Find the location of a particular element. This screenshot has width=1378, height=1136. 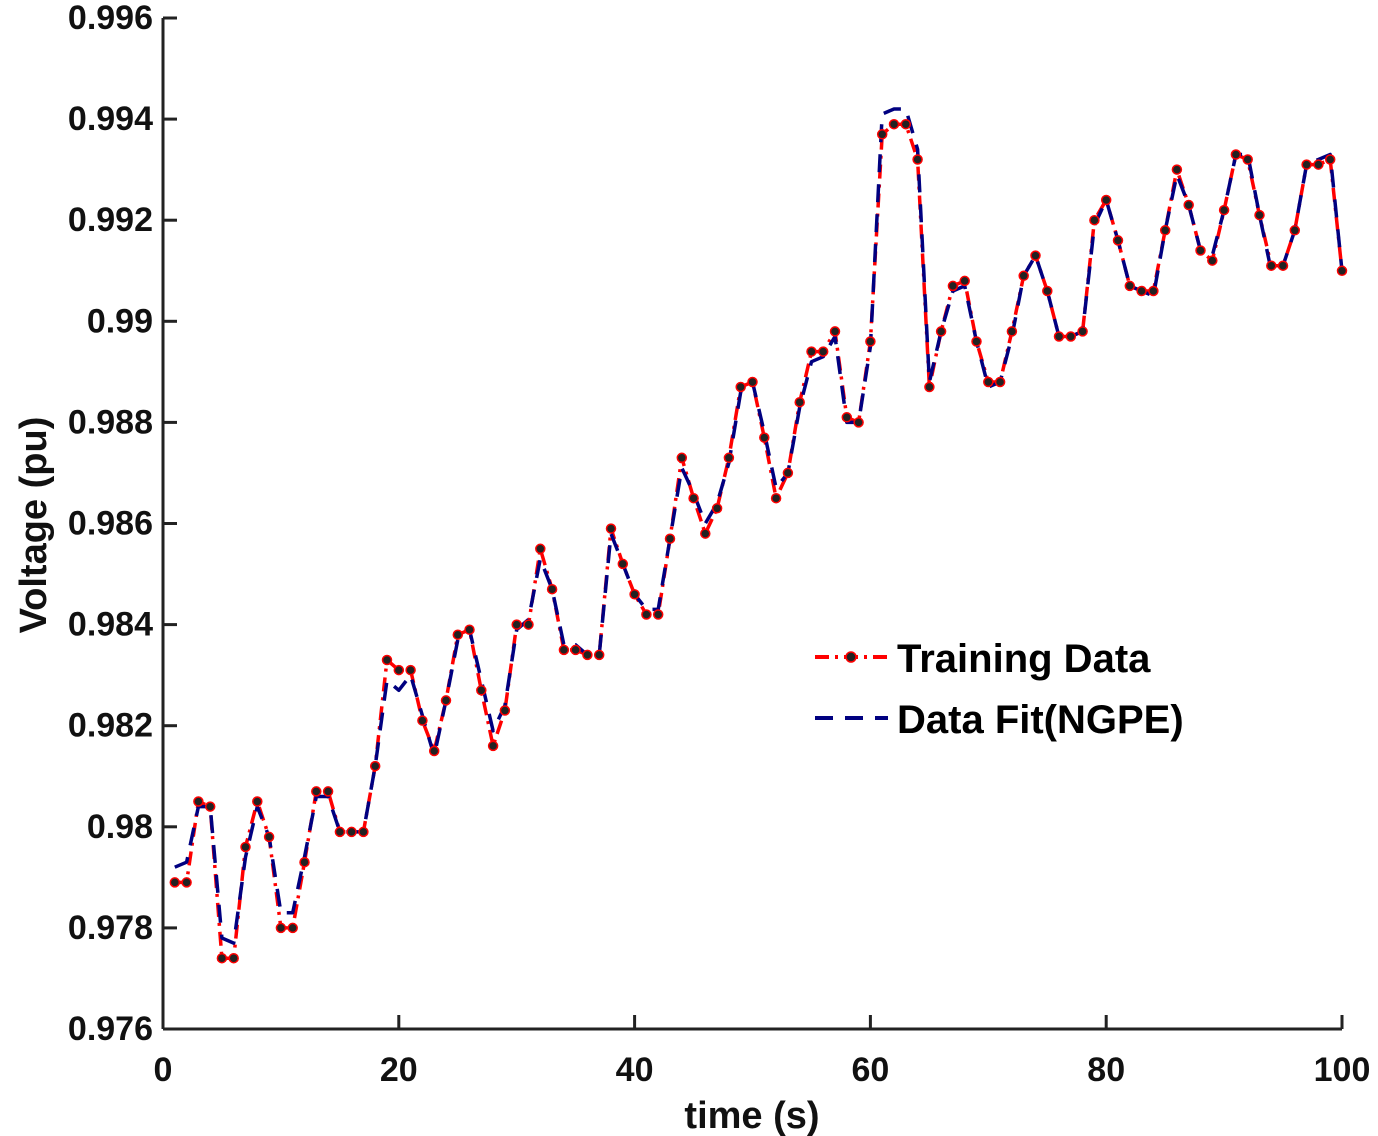

y-tick-label: 0.986 is located at coordinates (110, 524).